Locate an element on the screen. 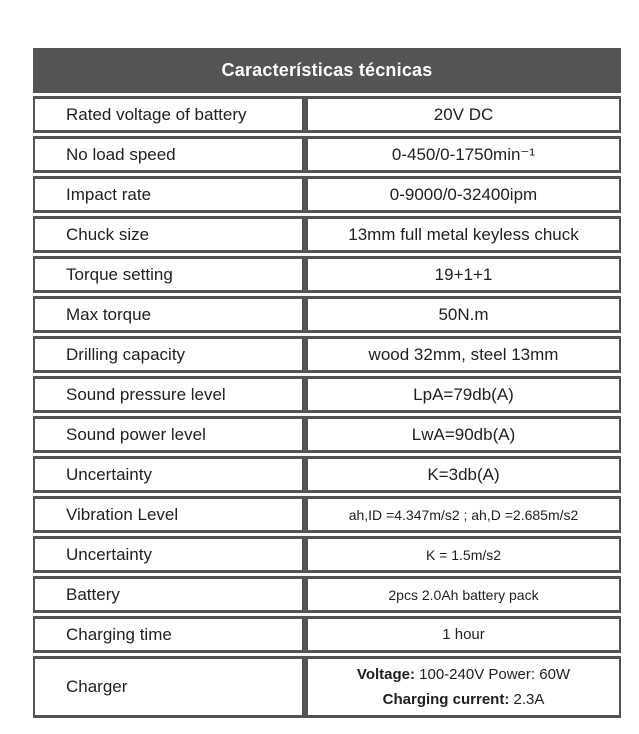 This screenshot has width=639, height=734. spec-value: 50N.m is located at coordinates (463, 314).